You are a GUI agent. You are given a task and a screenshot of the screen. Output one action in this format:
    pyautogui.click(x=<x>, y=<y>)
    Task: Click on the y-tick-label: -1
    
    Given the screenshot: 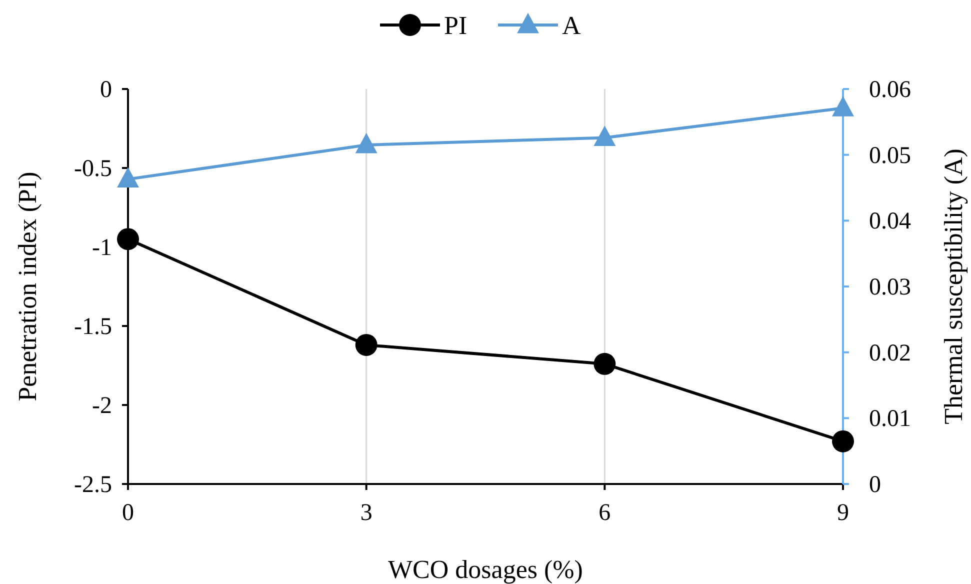 What is the action you would take?
    pyautogui.click(x=102, y=248)
    